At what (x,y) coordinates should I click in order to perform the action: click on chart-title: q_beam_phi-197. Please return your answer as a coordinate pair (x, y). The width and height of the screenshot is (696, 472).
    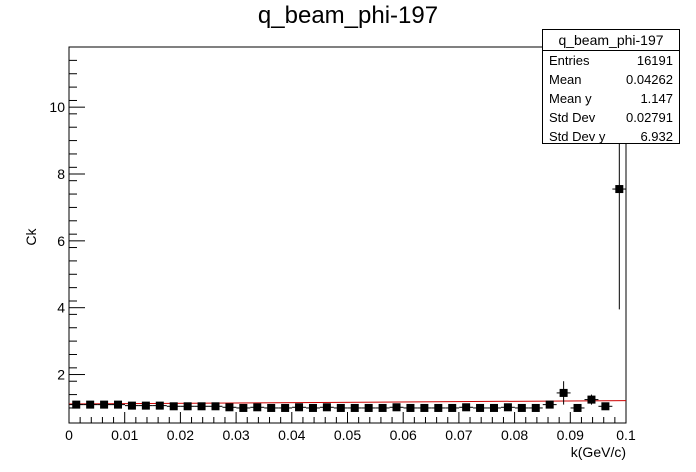
    Looking at the image, I should click on (348, 15).